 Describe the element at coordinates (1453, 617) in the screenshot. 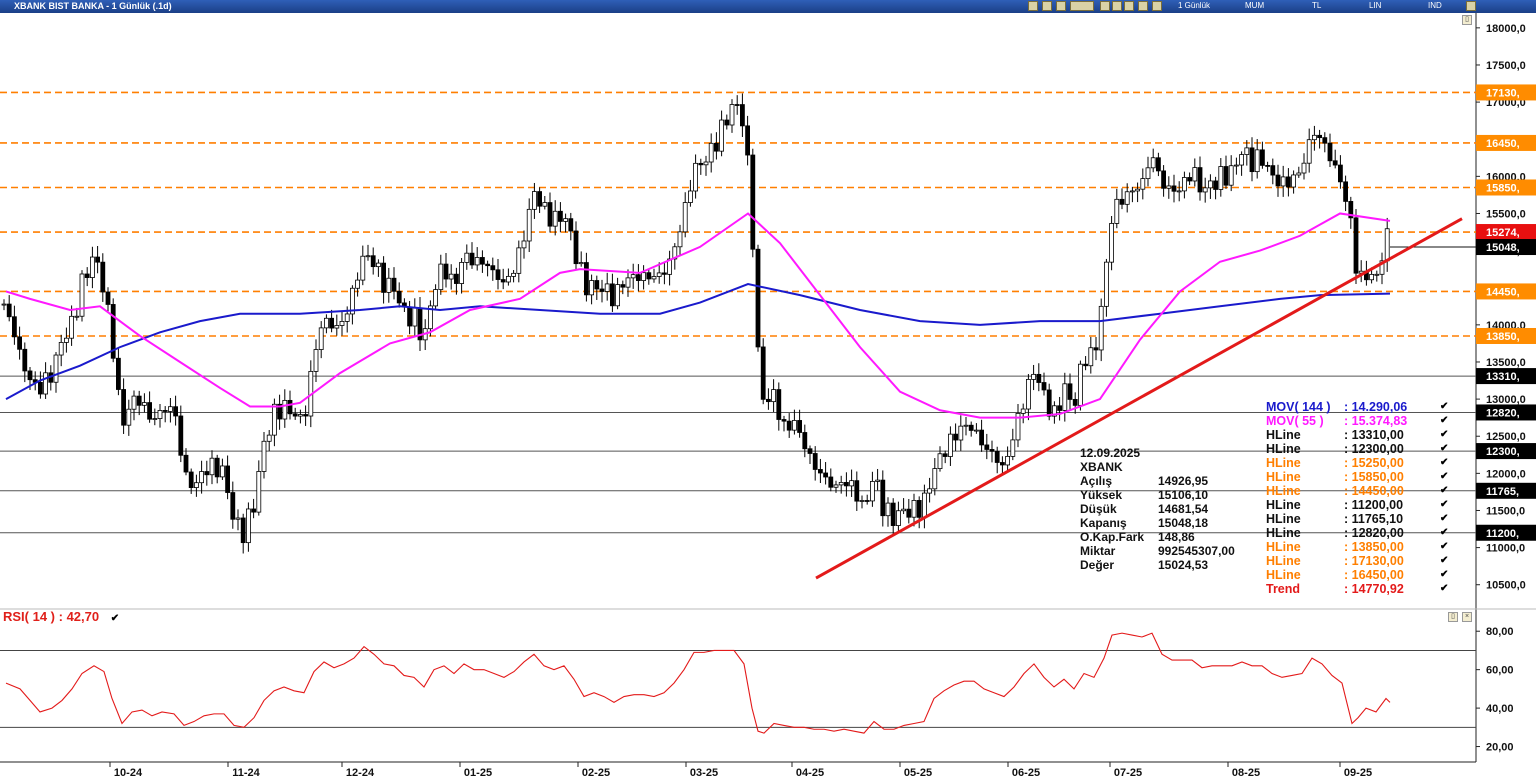

I see `rsi-restore-icon: ▯` at that location.